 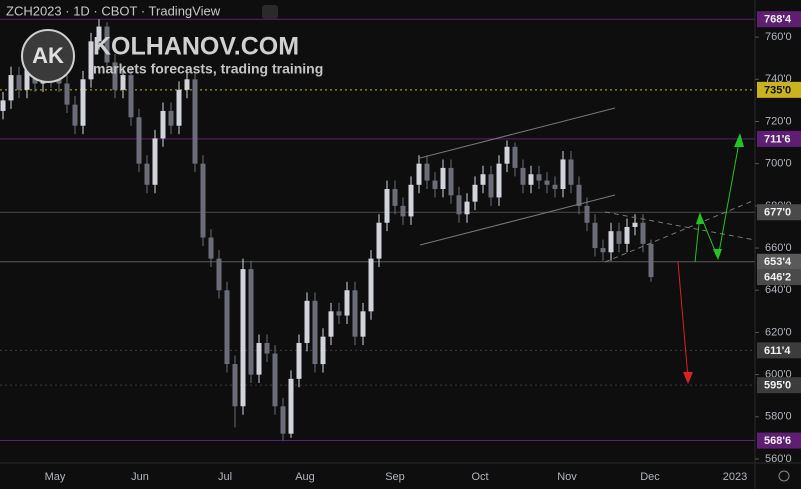 I want to click on watermark-subtitle: markets forecasts, trading training, so click(x=208, y=69).